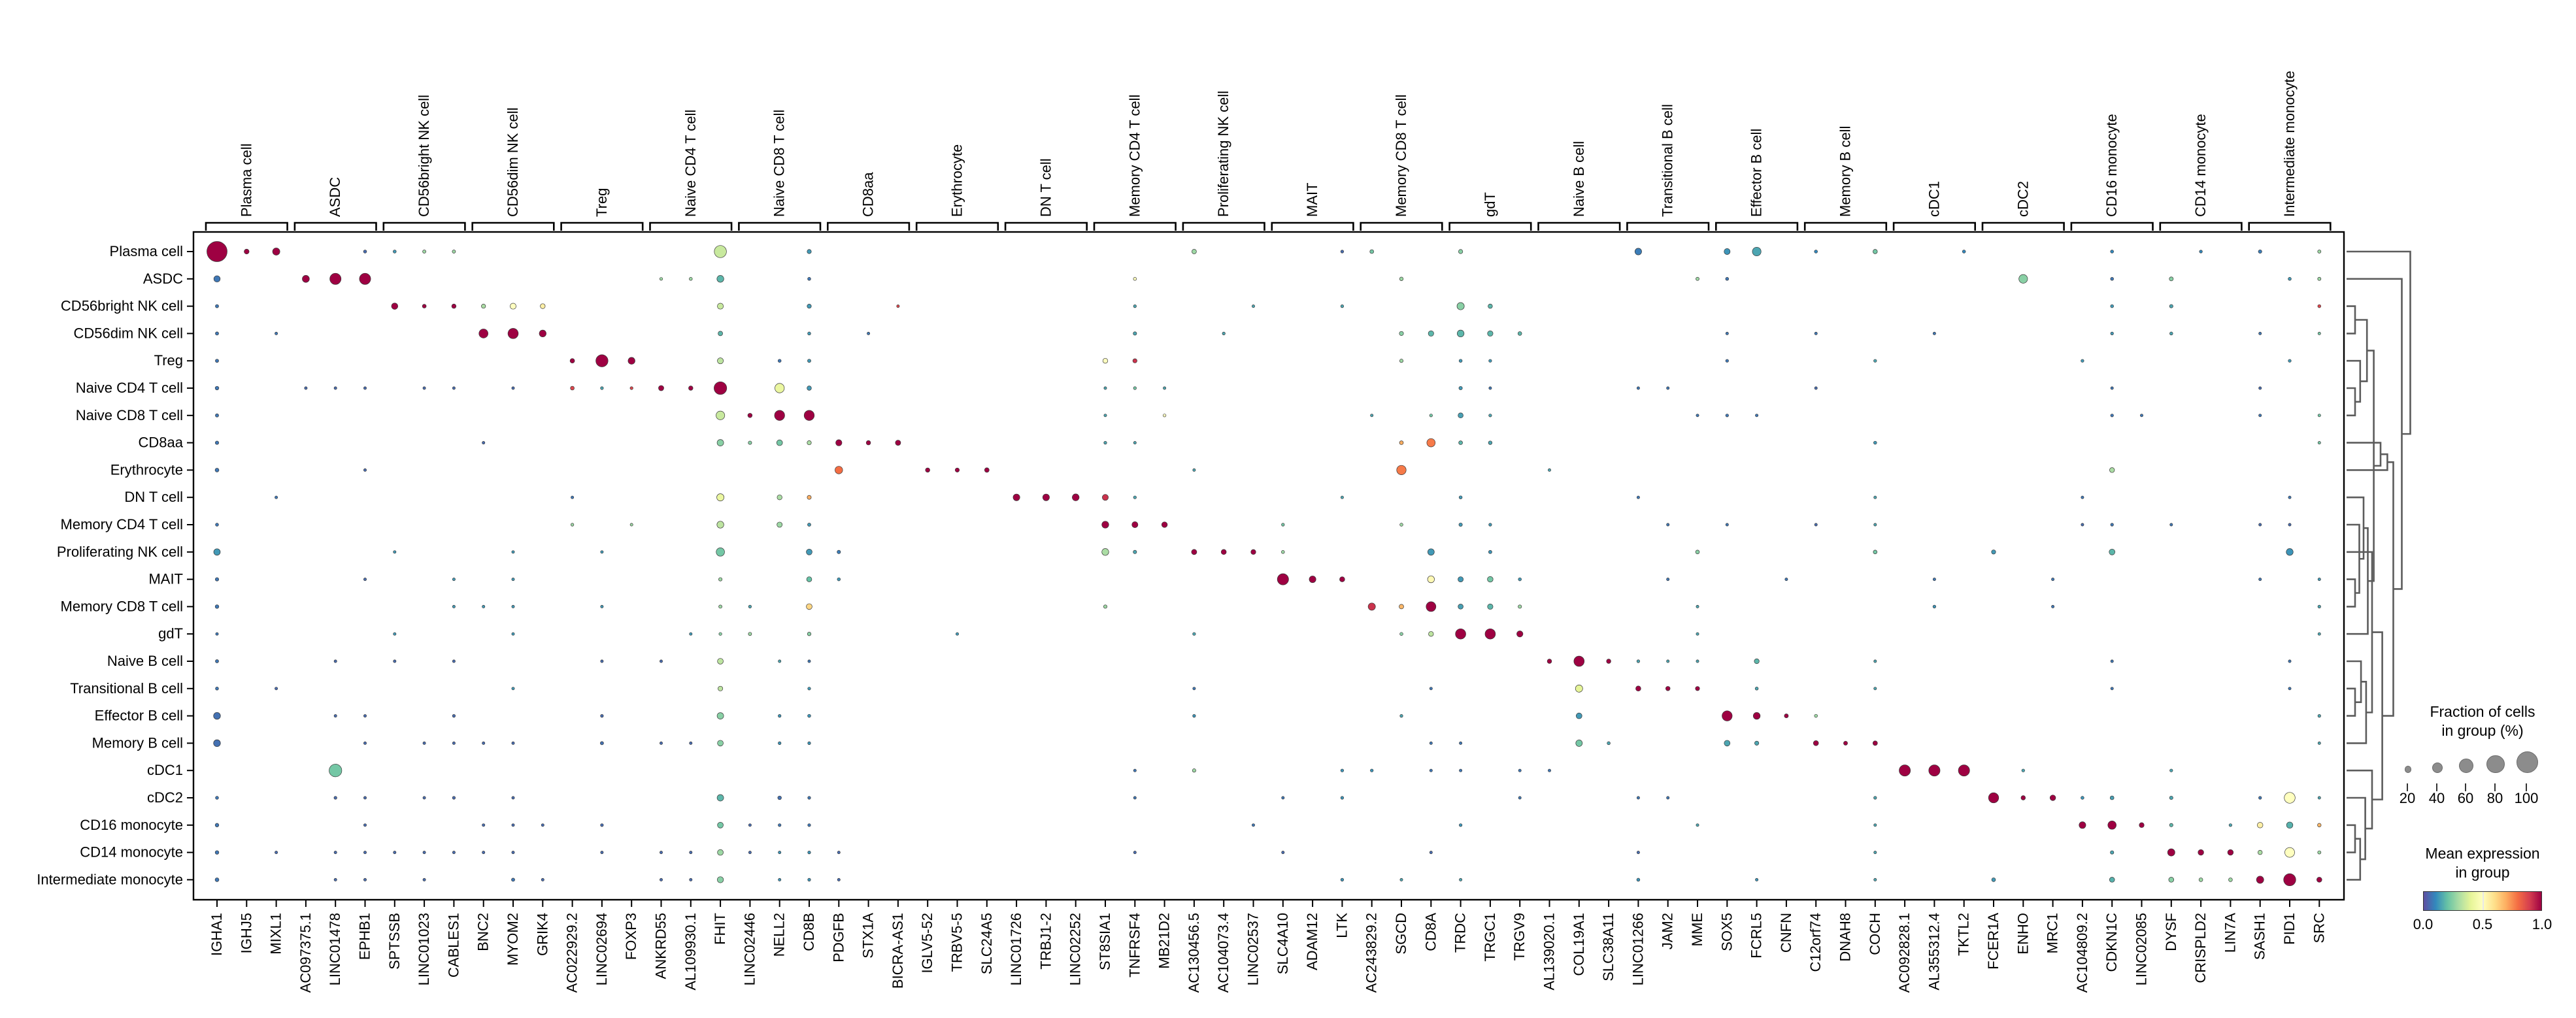 The width and height of the screenshot is (2576, 1018). What do you see at coordinates (453, 945) in the screenshot?
I see `gene-label: CABLES1` at bounding box center [453, 945].